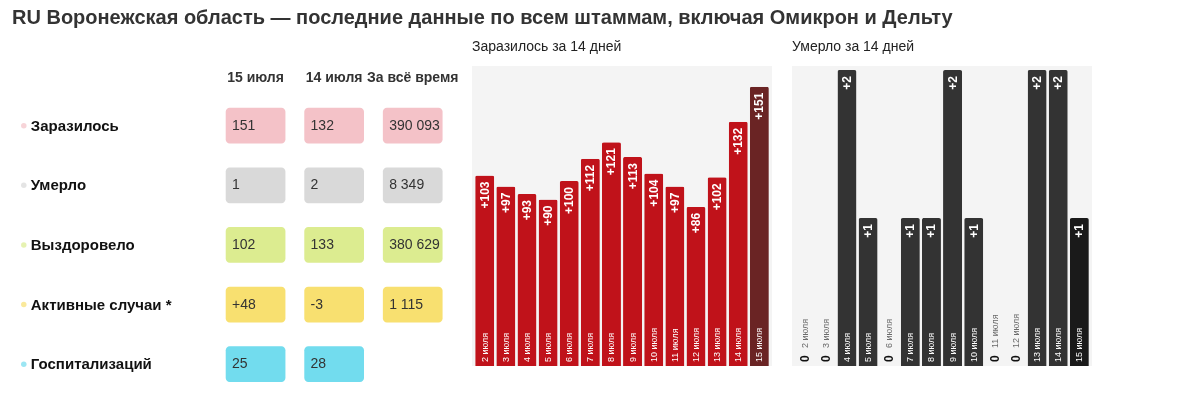  I want to click on text: +48, so click(244, 303).